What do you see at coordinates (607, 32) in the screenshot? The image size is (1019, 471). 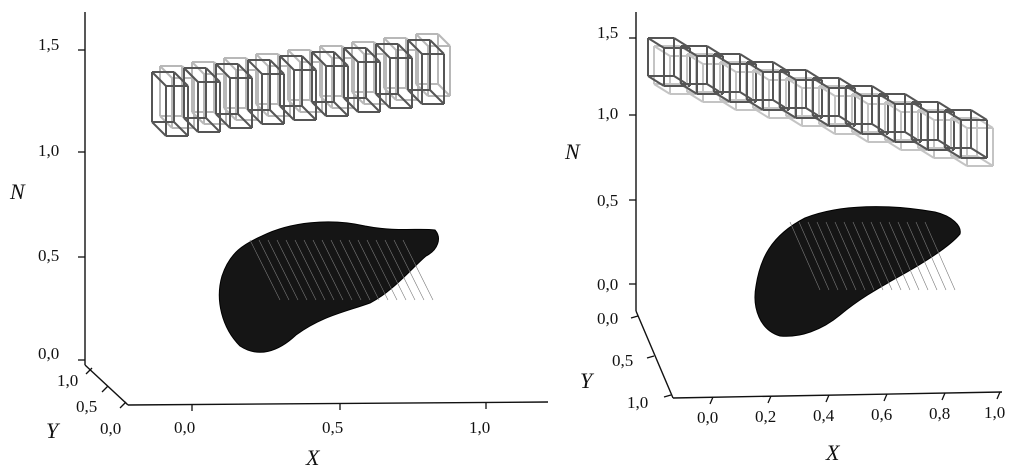 I see `right-n-tick-label: 1,5` at bounding box center [607, 32].